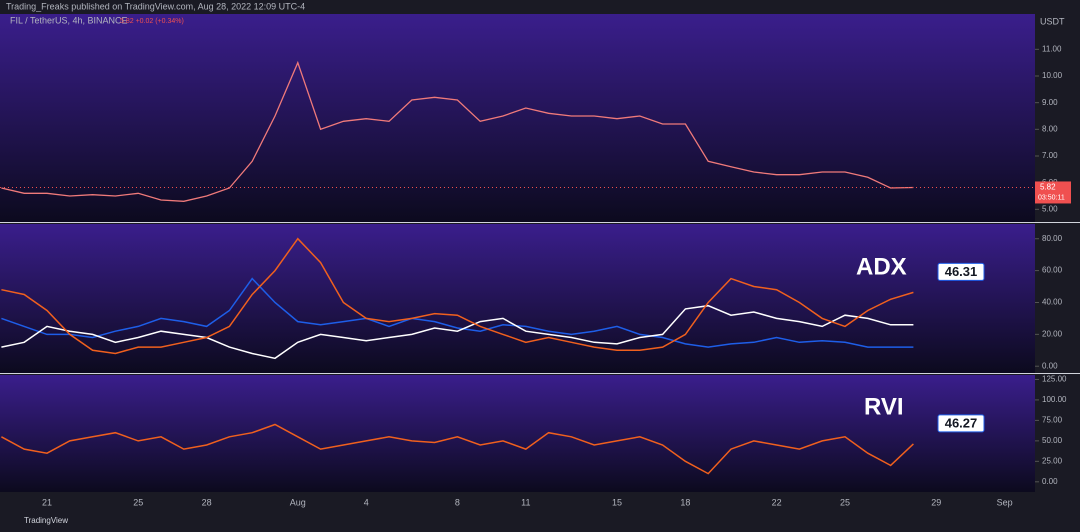  What do you see at coordinates (1052, 440) in the screenshot?
I see `y-tick-label: 50.00` at bounding box center [1052, 440].